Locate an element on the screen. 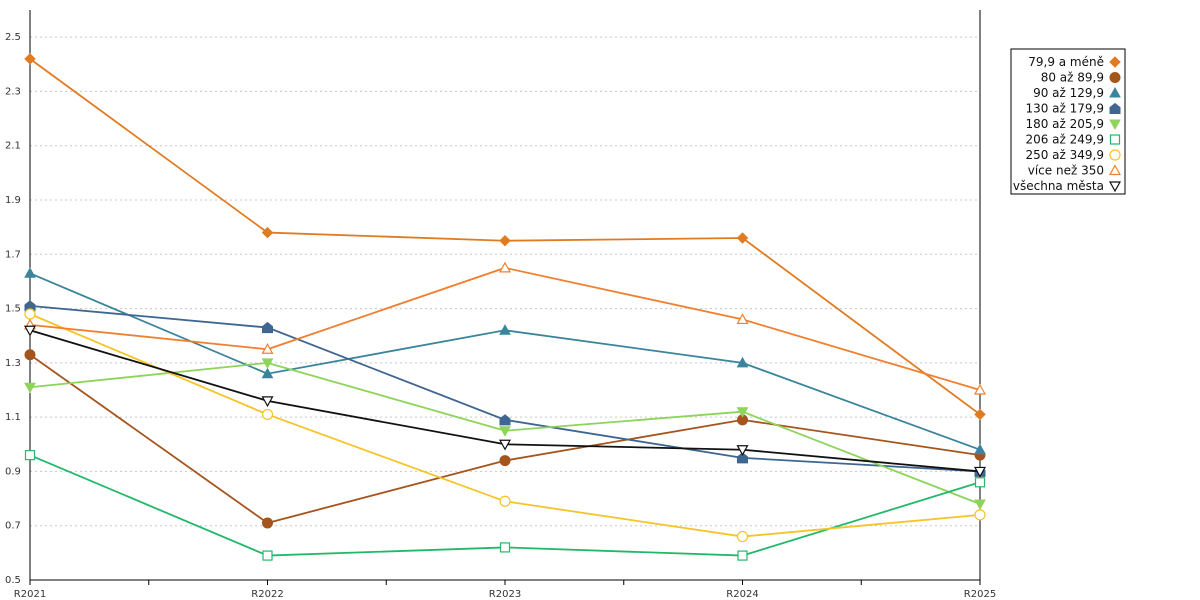 Image resolution: width=1200 pixels, height=600 pixels. legend-box is located at coordinates (1068, 121).